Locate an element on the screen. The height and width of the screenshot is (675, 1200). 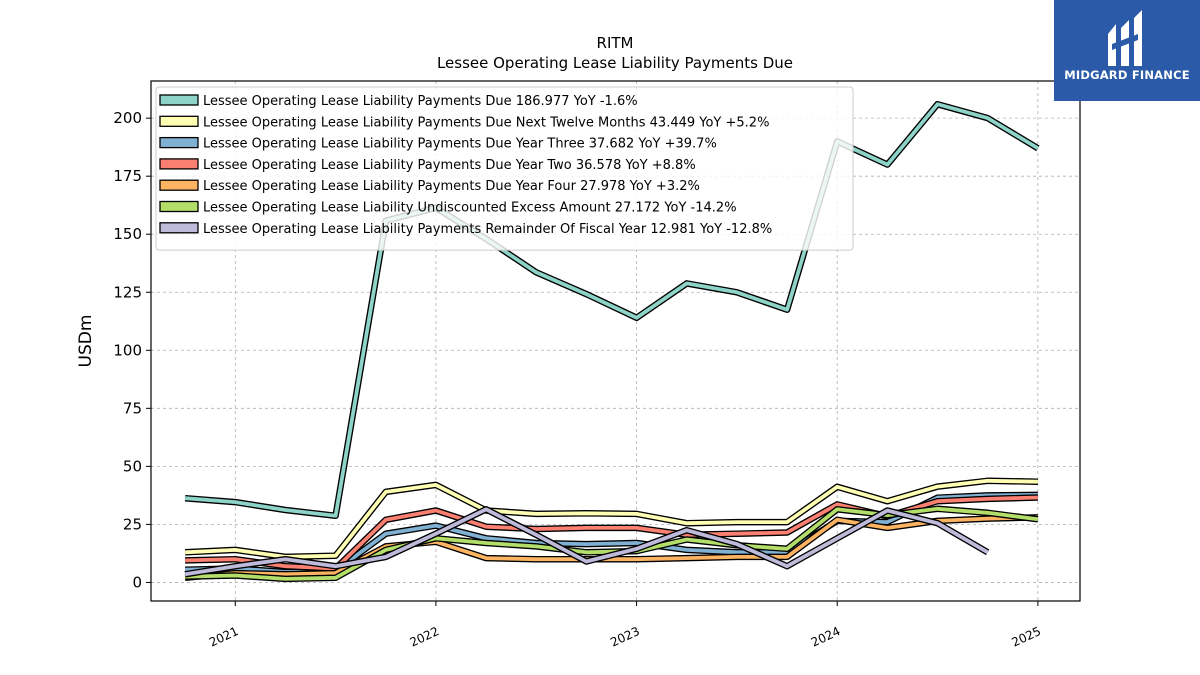
y-tick-label: 0 is located at coordinates (137, 582).